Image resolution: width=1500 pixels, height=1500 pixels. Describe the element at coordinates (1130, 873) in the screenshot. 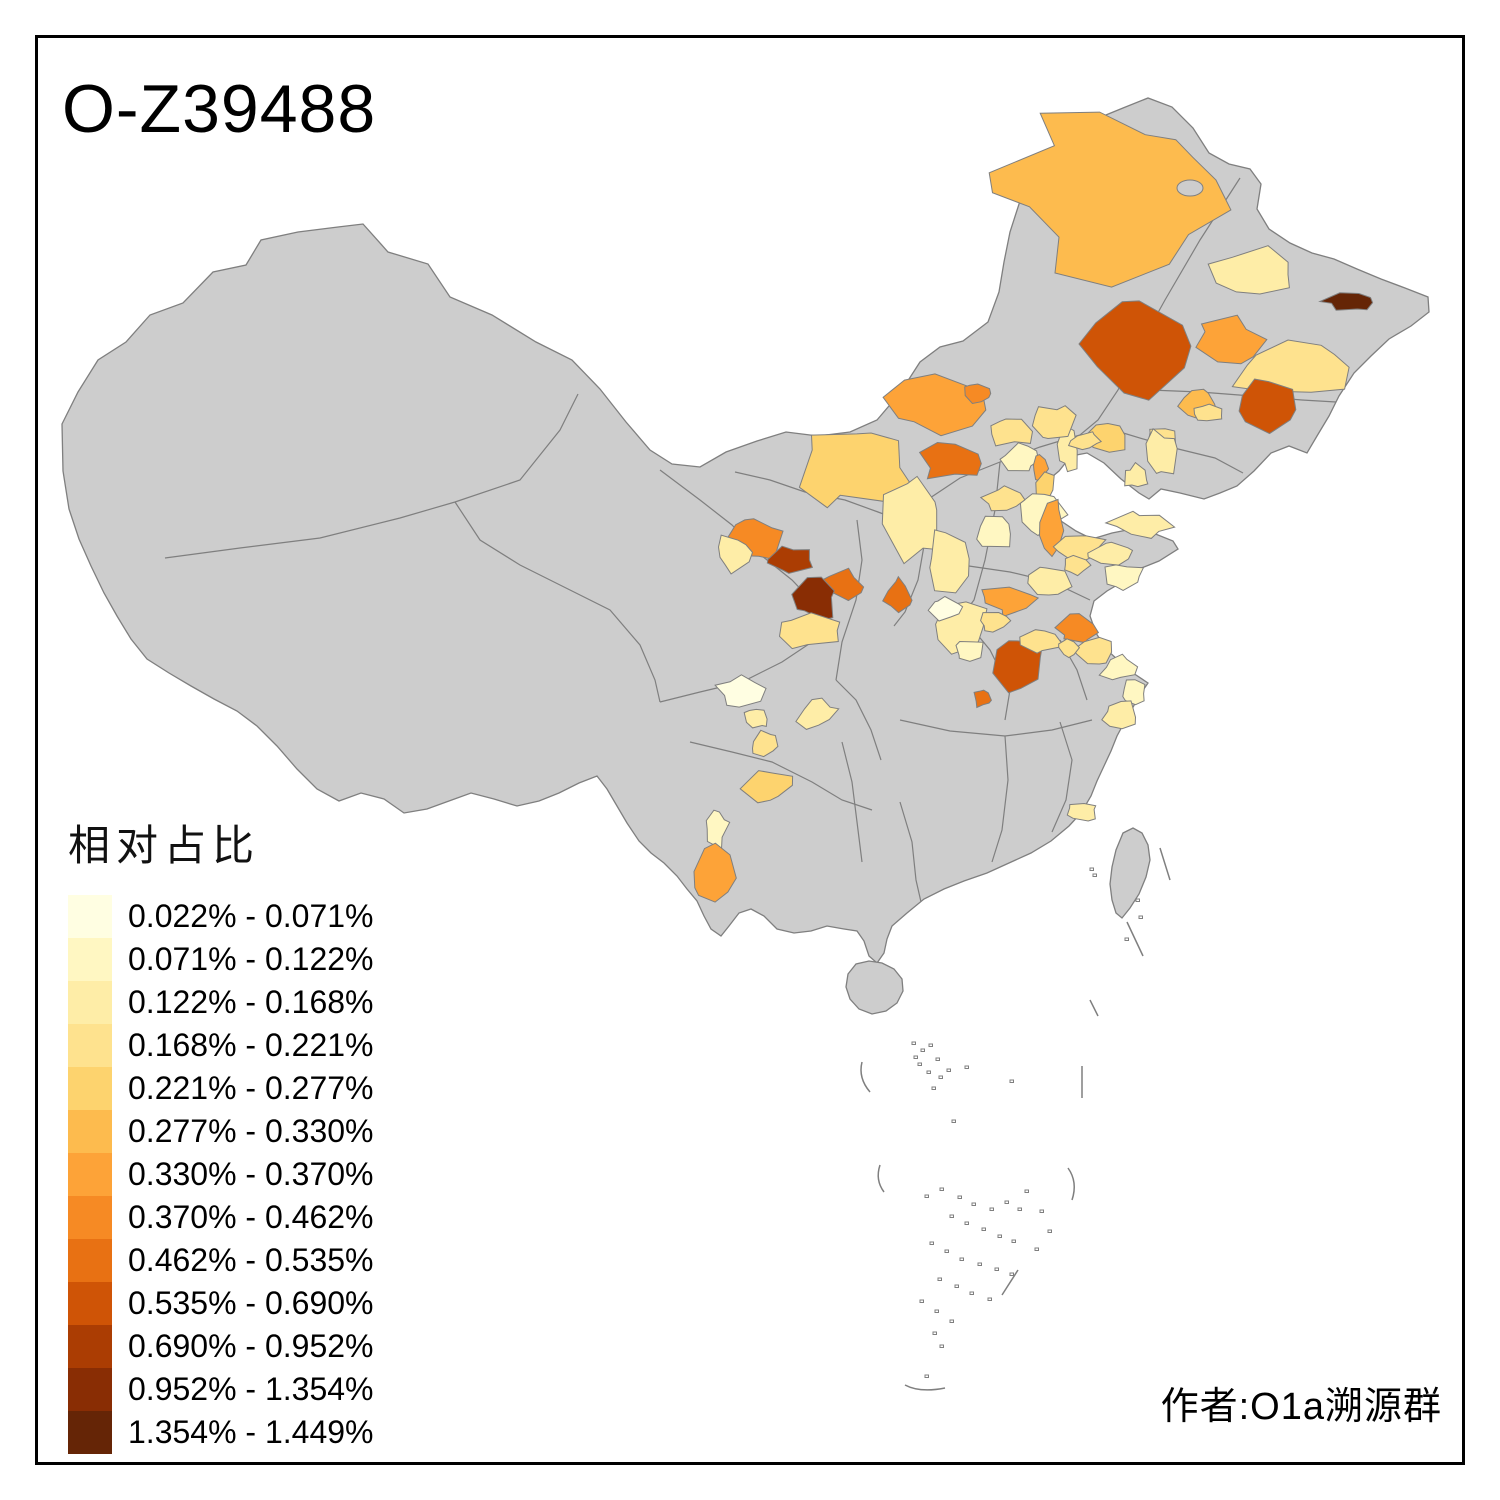

I see `taiwan-island` at that location.